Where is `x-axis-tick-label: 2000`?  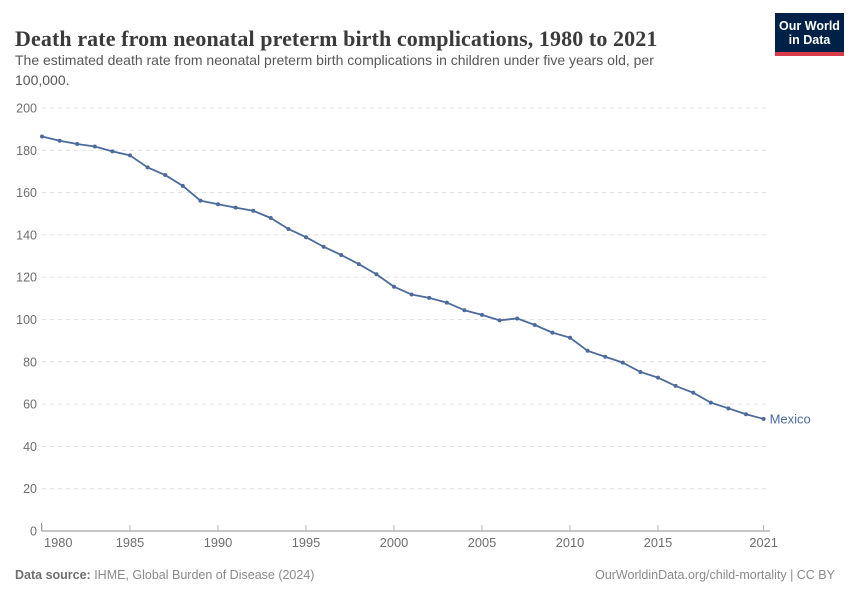
x-axis-tick-label: 2000 is located at coordinates (394, 542).